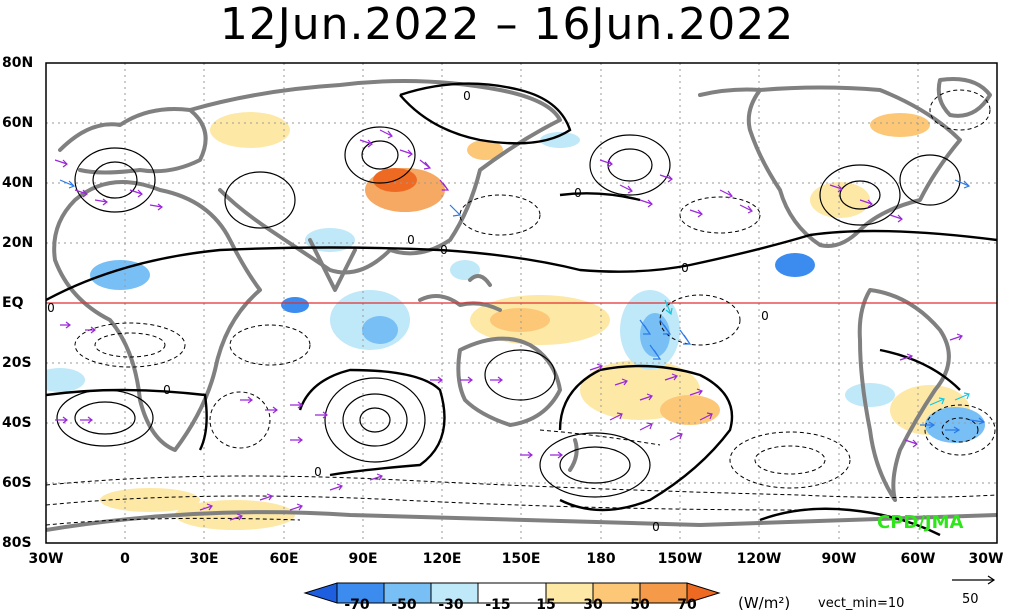 The image size is (1014, 613). What do you see at coordinates (17, 543) in the screenshot?
I see `lat-label: 80S` at bounding box center [17, 543].